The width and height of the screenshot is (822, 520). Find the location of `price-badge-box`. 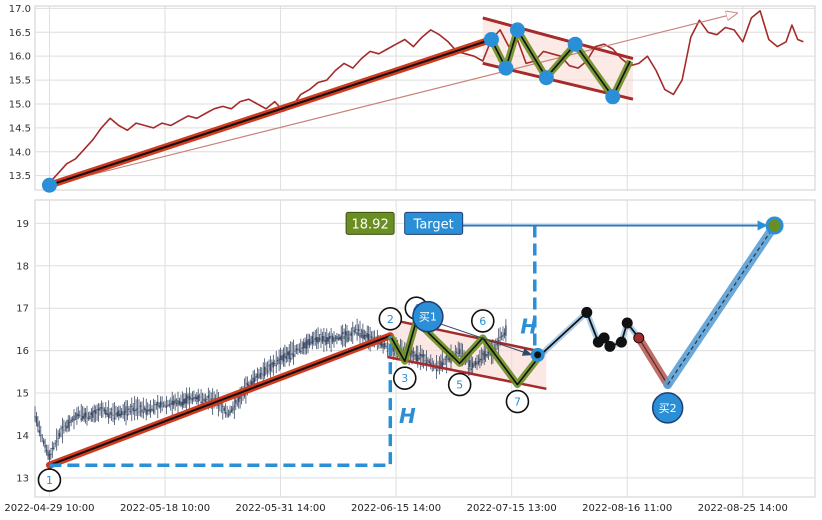

price-badge-box is located at coordinates (370, 223).